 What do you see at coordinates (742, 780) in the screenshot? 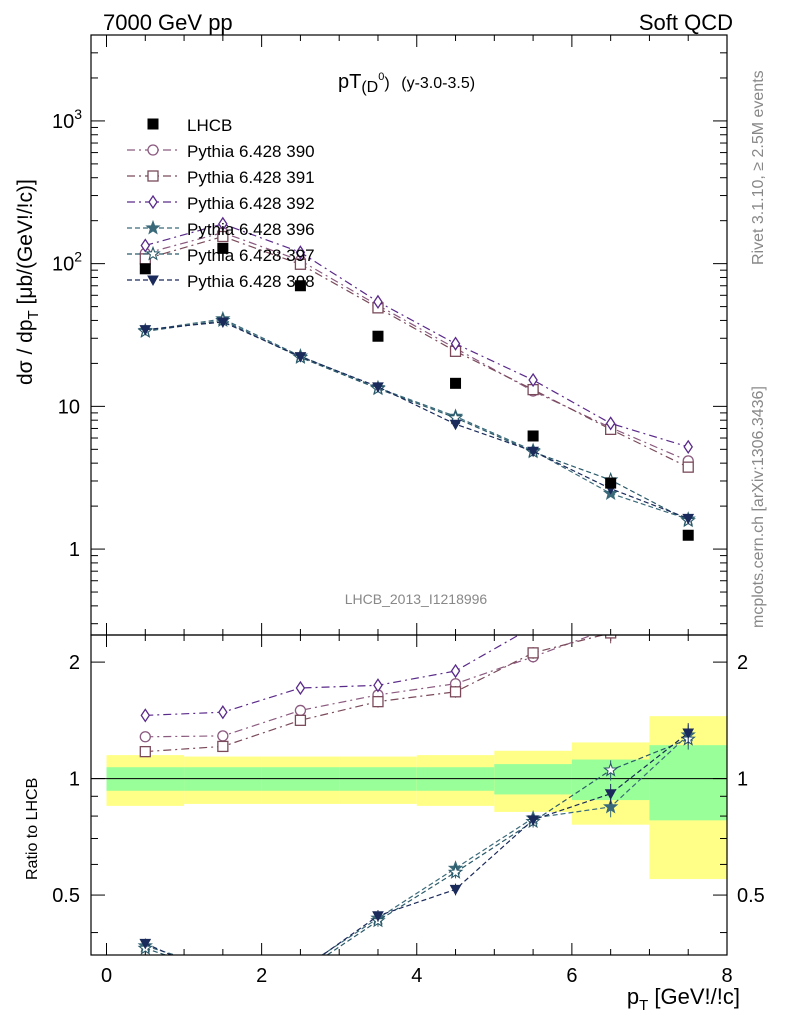
I see `ratio-y-tick-label-right: 1` at bounding box center [742, 780].